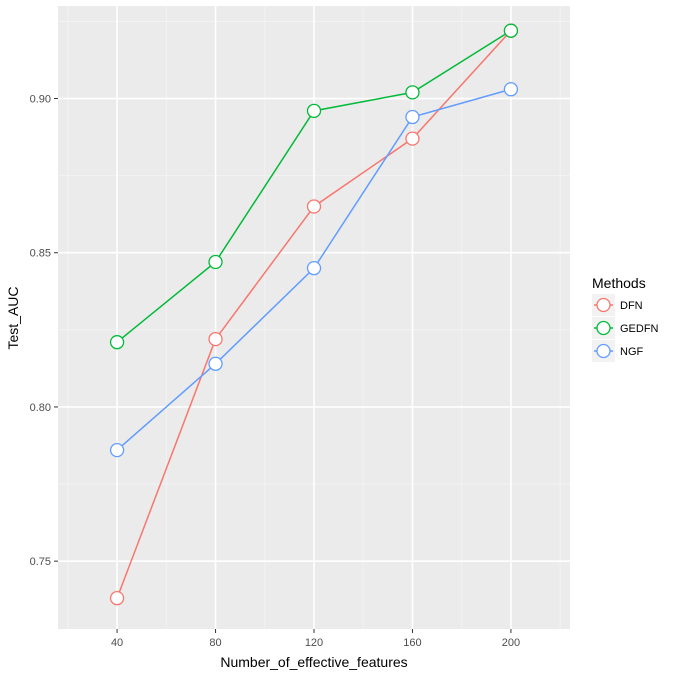 Image resolution: width=676 pixels, height=676 pixels. Describe the element at coordinates (632, 352) in the screenshot. I see `legend-label-ngf: NGF` at that location.